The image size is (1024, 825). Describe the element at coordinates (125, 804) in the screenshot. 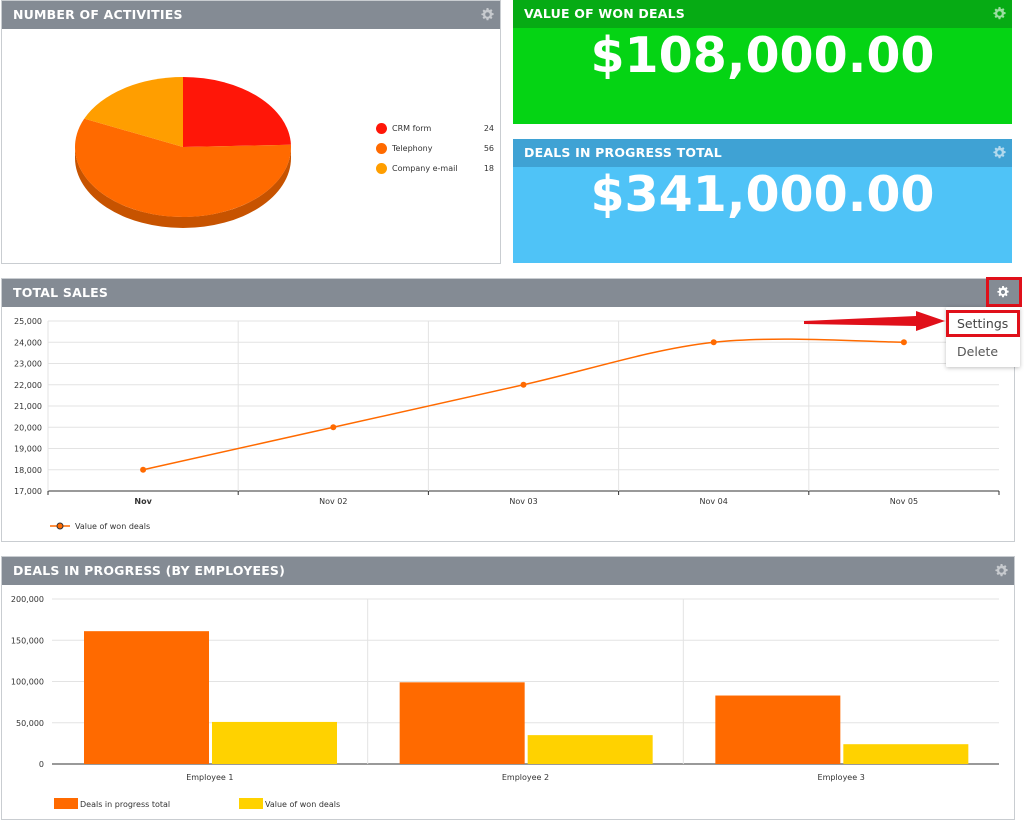

I see `legend-label: Deals in progress total` at that location.